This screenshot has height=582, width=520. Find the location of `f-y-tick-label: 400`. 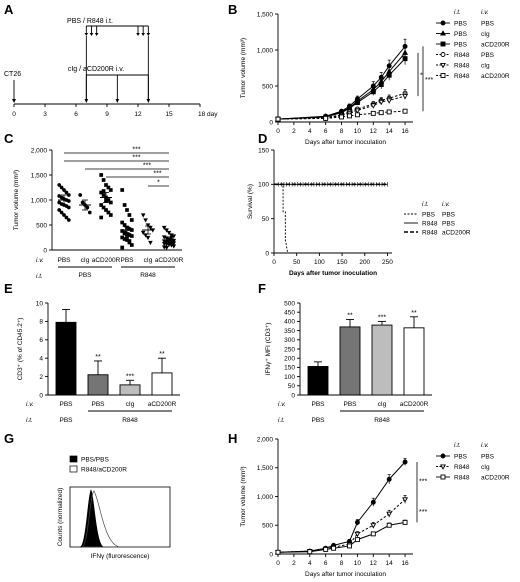

f-y-tick-label: 400 is located at coordinates (289, 322).